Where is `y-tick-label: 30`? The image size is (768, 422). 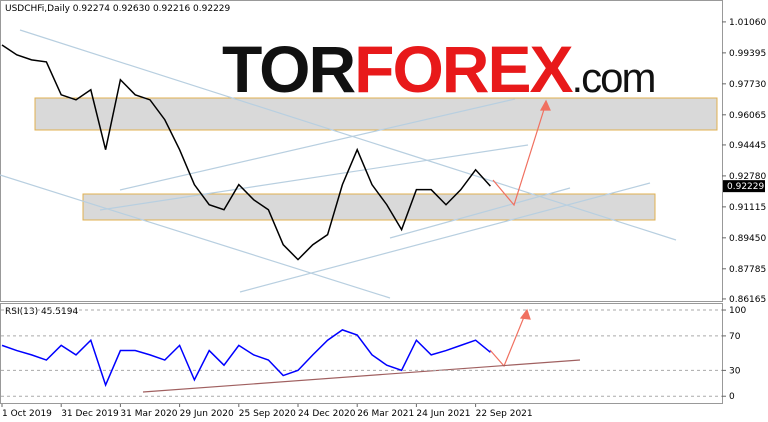 y-tick-label: 30 is located at coordinates (735, 371).